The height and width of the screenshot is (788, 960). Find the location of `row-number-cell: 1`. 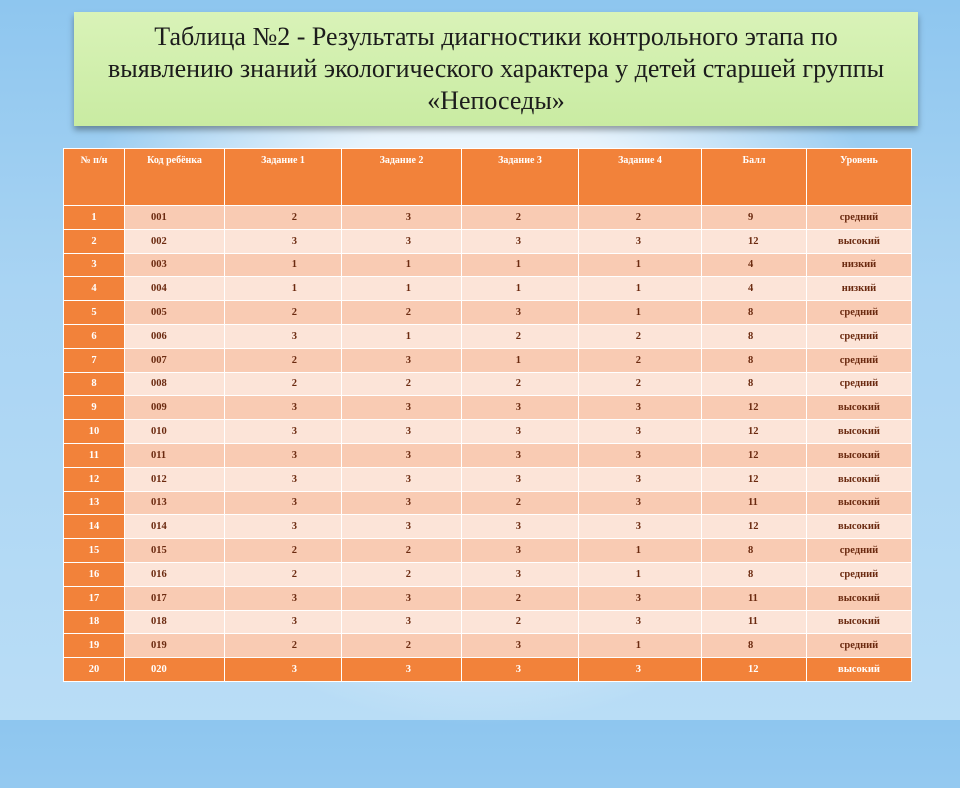

row-number-cell: 1 is located at coordinates (94, 217).